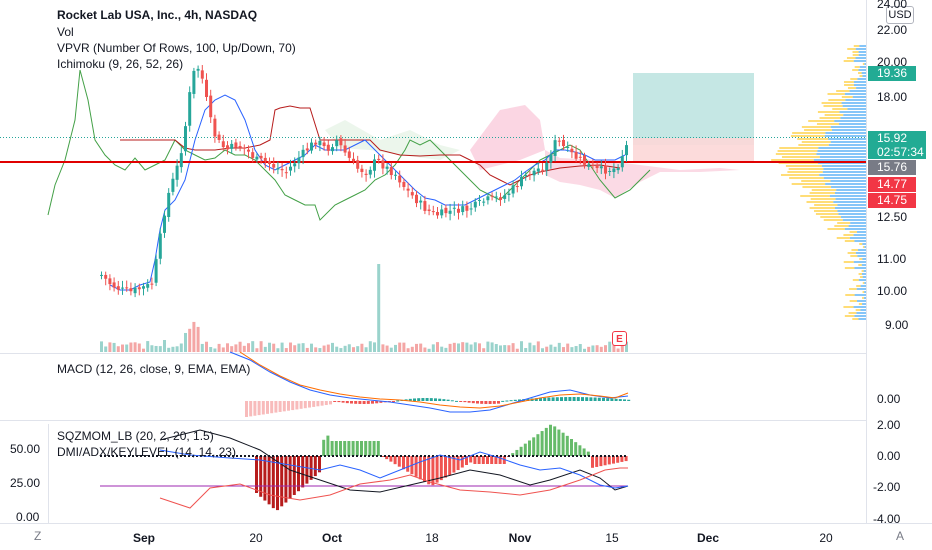 The width and height of the screenshot is (932, 550). Describe the element at coordinates (120, 64) in the screenshot. I see `ichimoku-legend: Ichimoku (9, 26, 52, 26)` at that location.